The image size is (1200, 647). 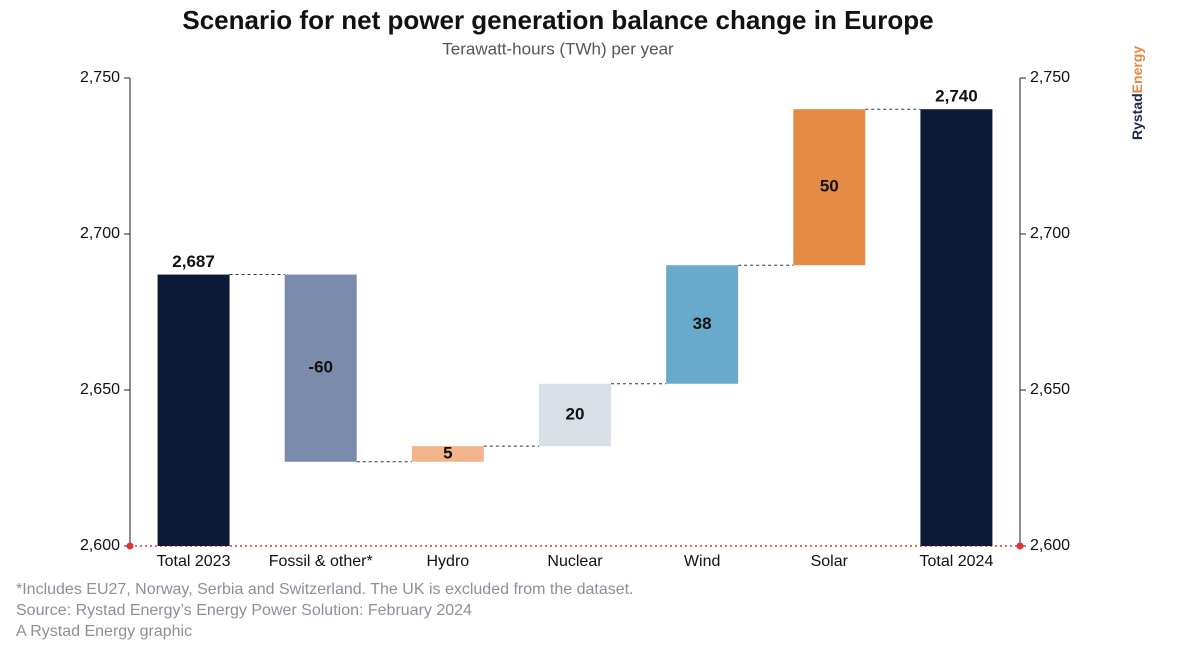 I want to click on x-tick-label: Hydro, so click(x=448, y=561).